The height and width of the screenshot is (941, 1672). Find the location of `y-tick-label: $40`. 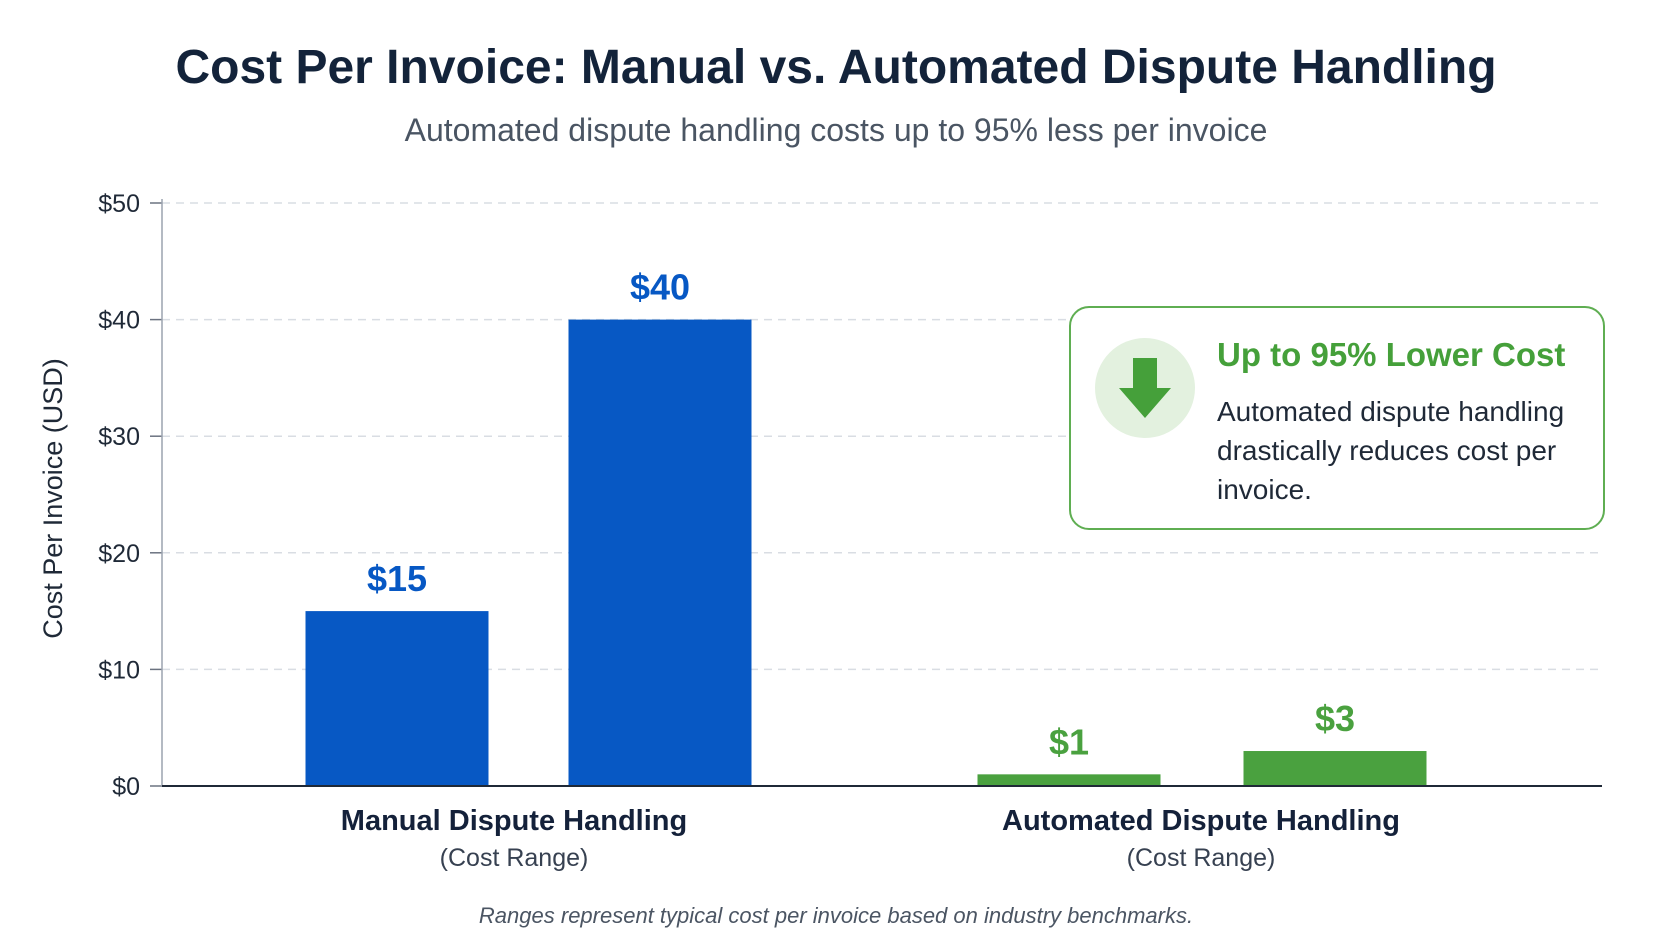

y-tick-label: $40 is located at coordinates (119, 321).